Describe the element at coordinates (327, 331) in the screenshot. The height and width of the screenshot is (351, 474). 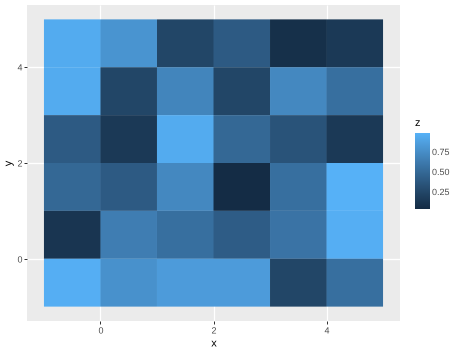
I see `x-tick-label: 4` at that location.